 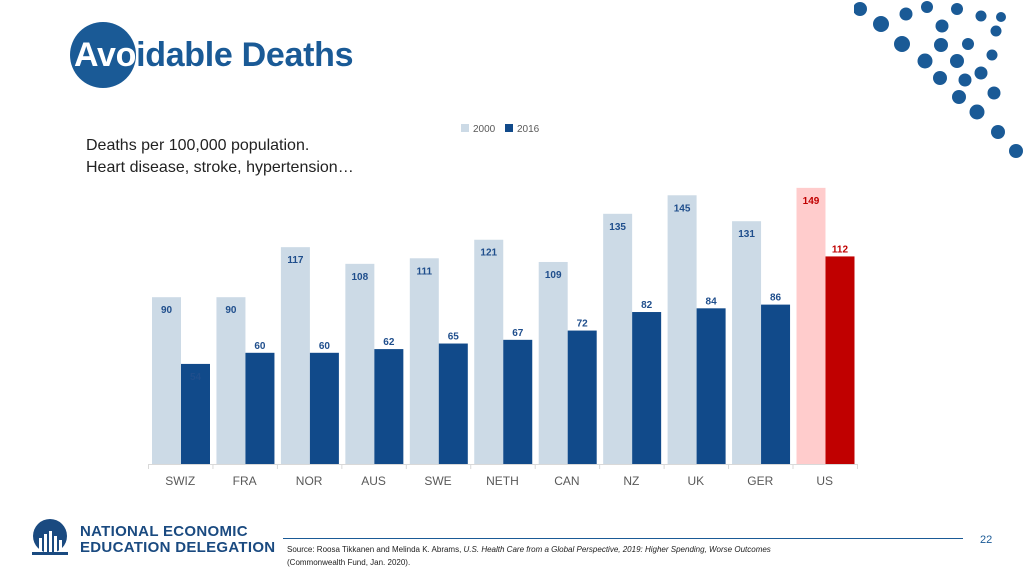 What do you see at coordinates (309, 481) in the screenshot?
I see `x-tick-label-nor: NOR` at bounding box center [309, 481].